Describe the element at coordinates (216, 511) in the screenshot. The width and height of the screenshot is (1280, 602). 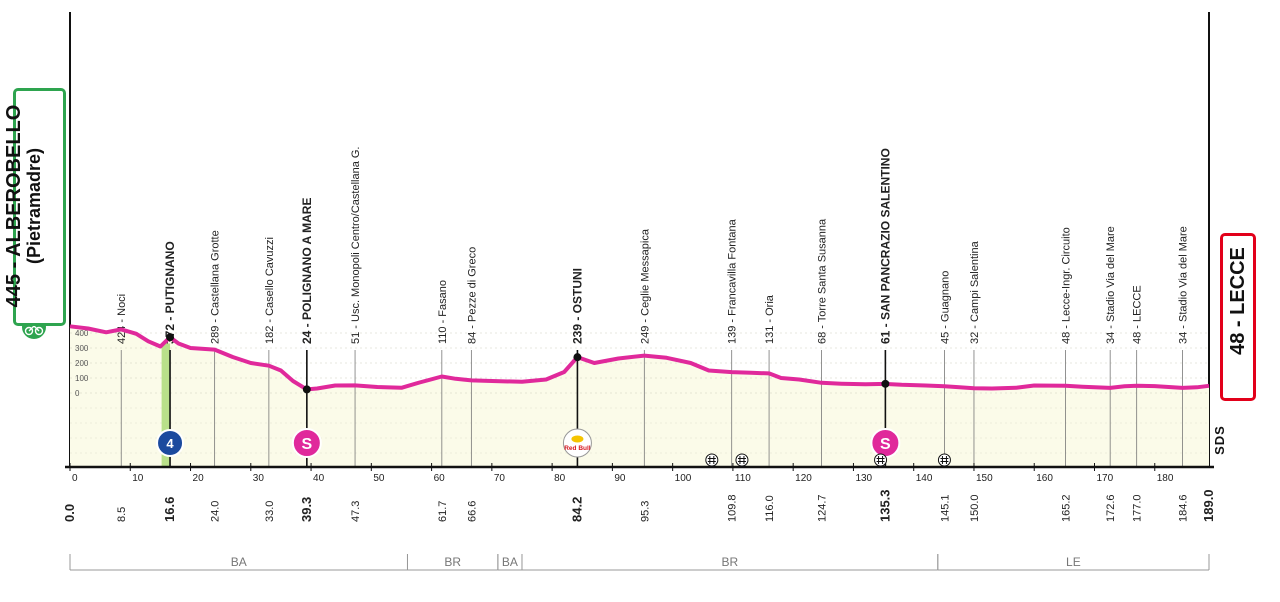
I see `km-label: 24.0` at that location.